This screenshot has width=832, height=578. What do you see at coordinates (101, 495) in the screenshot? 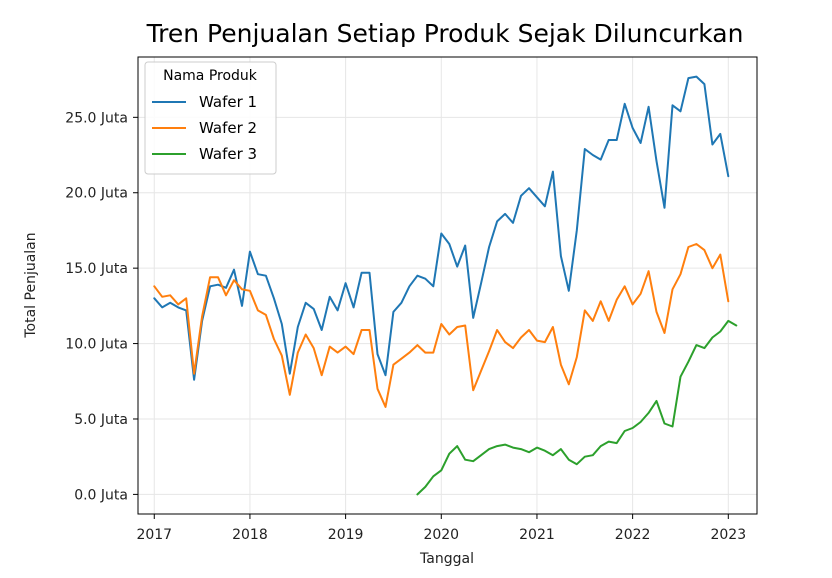
I see `y-tick-label: 0.0 Juta` at bounding box center [101, 495].